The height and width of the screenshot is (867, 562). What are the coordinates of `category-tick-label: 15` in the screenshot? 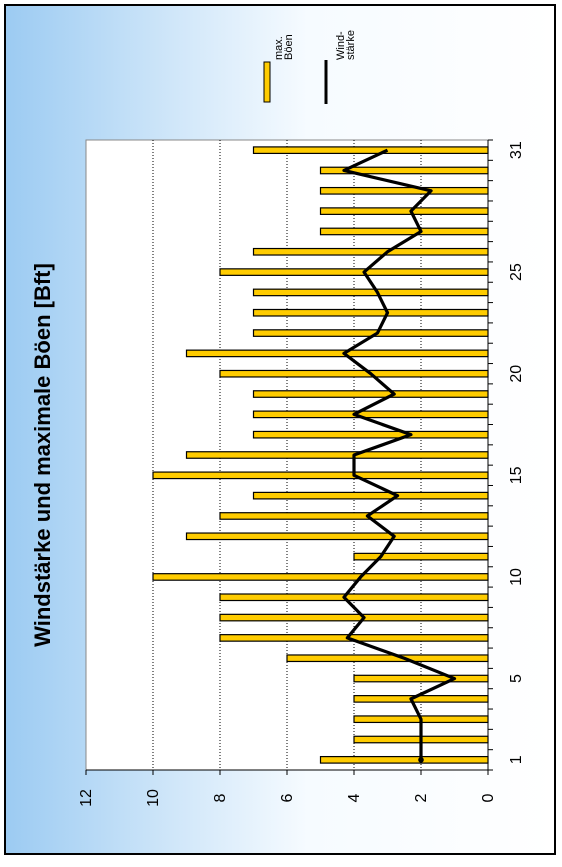 It's located at (516, 475).